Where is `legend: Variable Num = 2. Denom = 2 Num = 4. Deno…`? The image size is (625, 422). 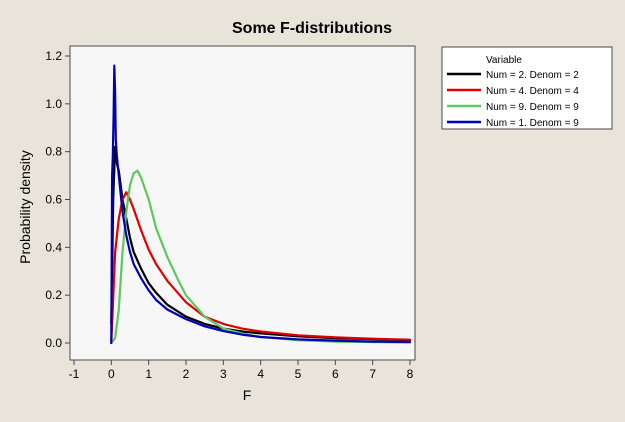
legend: Variable Num = 2. Denom = 2 Num = 4. Deno… is located at coordinates (527, 88).